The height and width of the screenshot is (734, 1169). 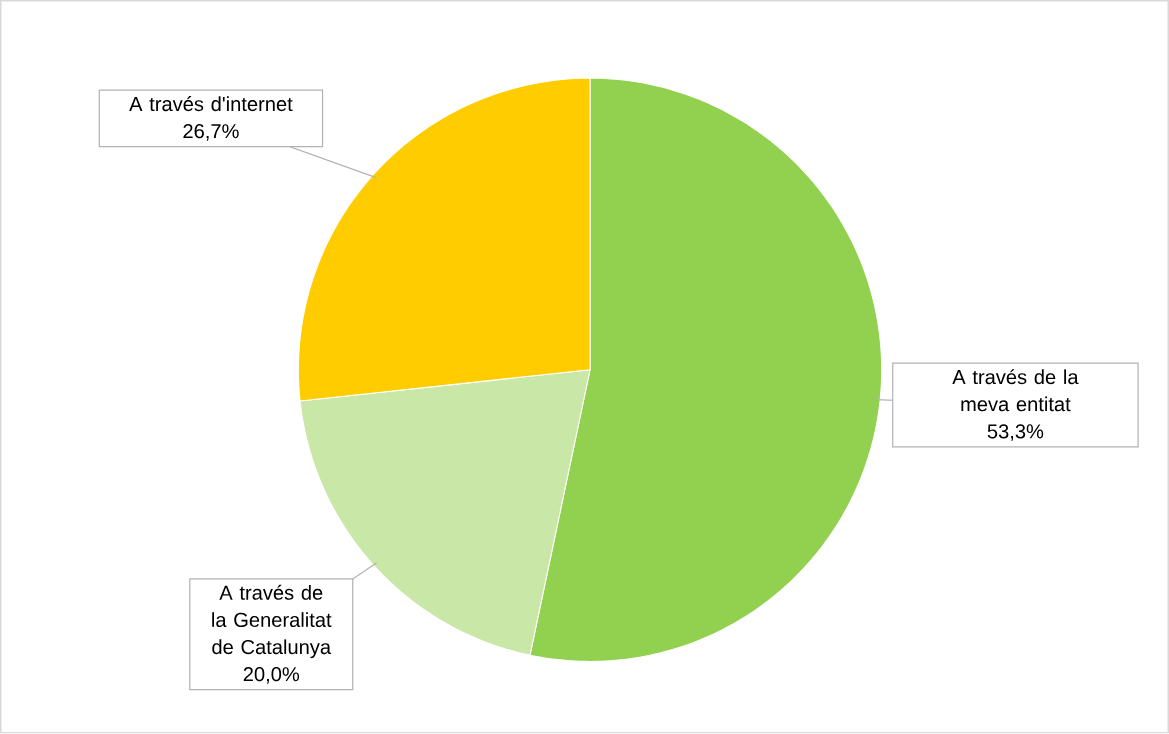 What do you see at coordinates (1015, 390) in the screenshot?
I see `slice-label: A través de la meva entitat` at bounding box center [1015, 390].